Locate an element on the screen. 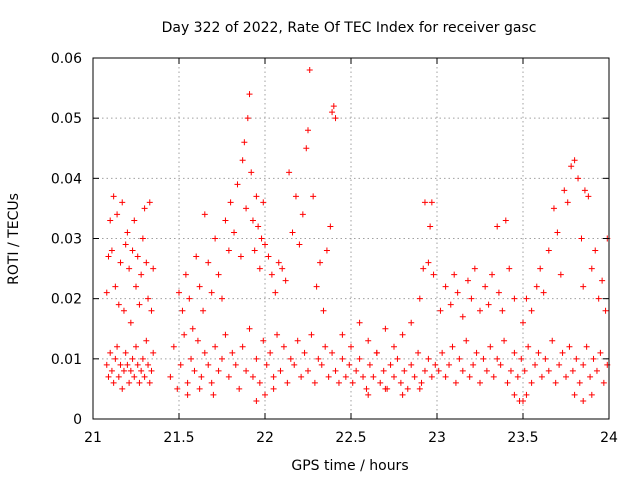 This screenshot has height=480, width=640. y-tick-label: 0.02 is located at coordinates (66, 300).